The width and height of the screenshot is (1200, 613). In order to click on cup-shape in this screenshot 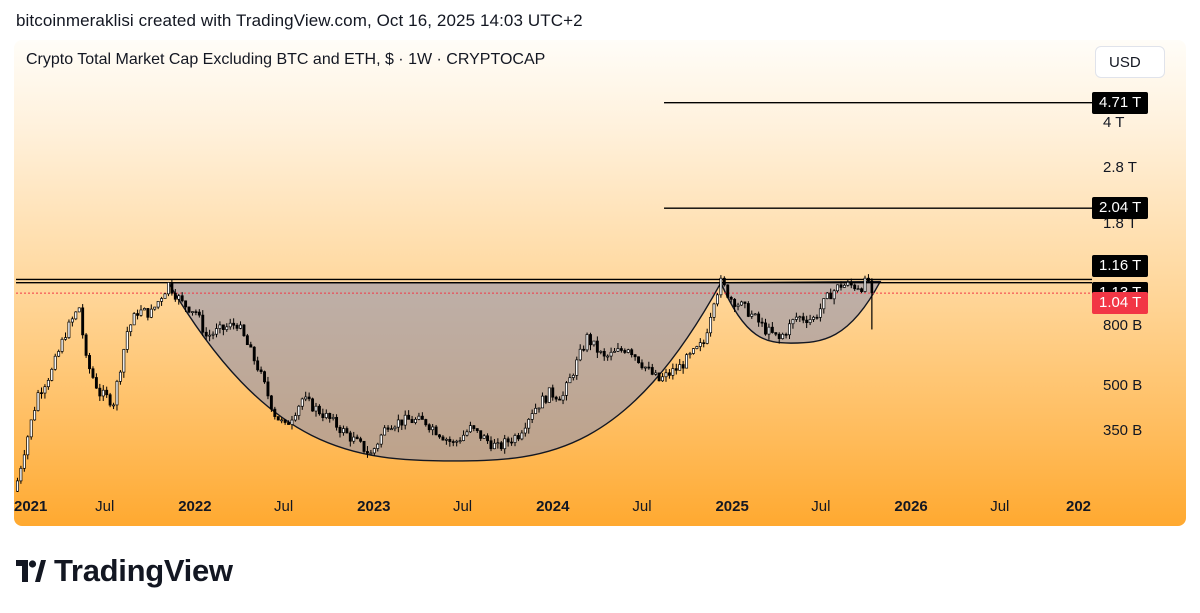, I will do `click(445, 372)`.